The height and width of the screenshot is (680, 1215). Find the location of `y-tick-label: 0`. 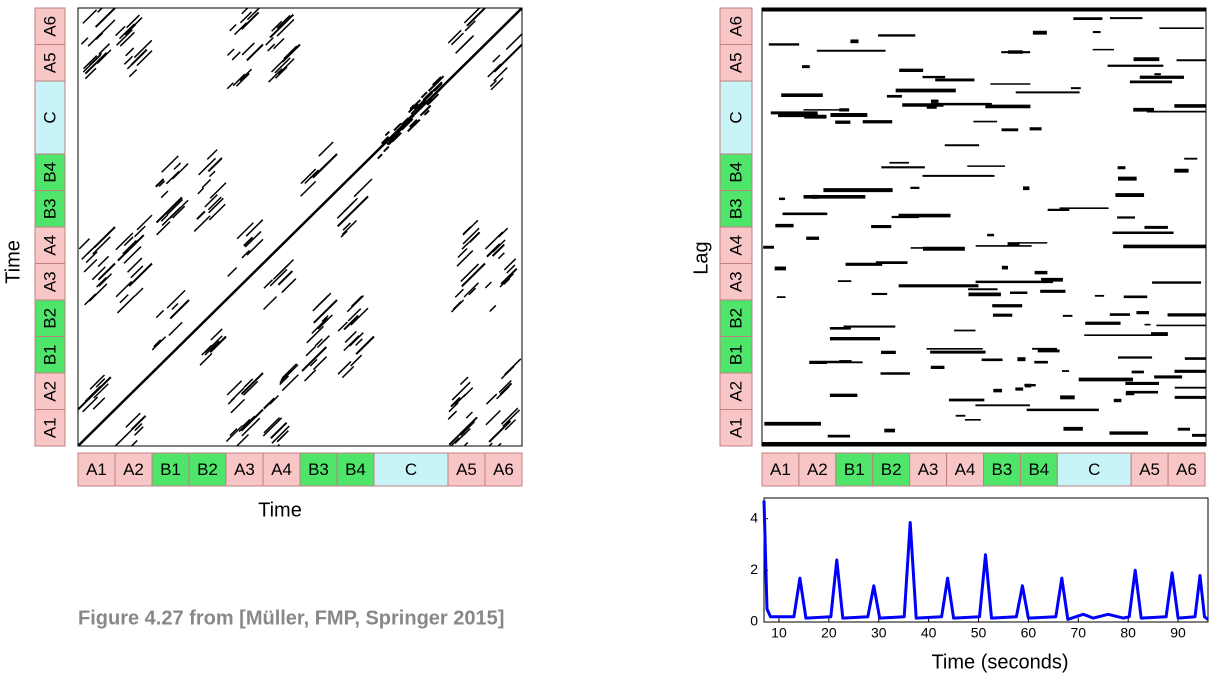

y-tick-label: 0 is located at coordinates (754, 621).